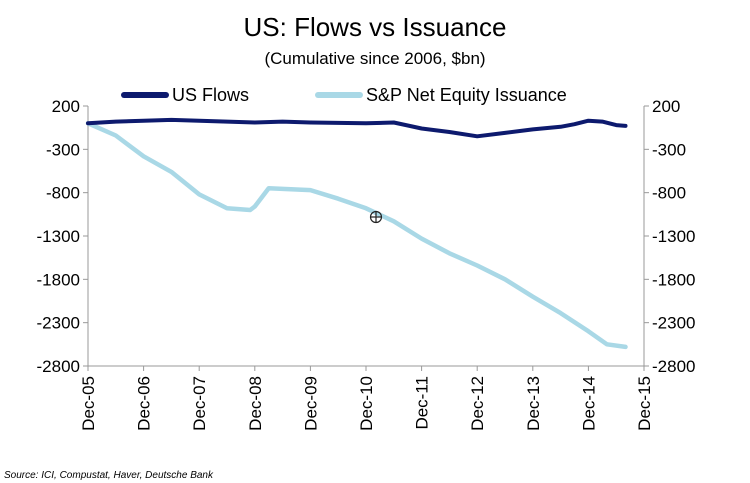 Image resolution: width=750 pixels, height=483 pixels. What do you see at coordinates (210, 95) in the screenshot?
I see `legend-label-us-flows: US Flows` at bounding box center [210, 95].